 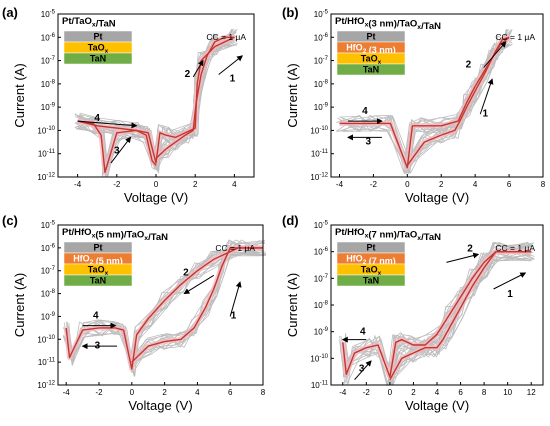 What do you see at coordinates (115, 235) in the screenshot?
I see `panel-title: Pt/HfOx(5 nm)/TaOx/TaN` at bounding box center [115, 235].